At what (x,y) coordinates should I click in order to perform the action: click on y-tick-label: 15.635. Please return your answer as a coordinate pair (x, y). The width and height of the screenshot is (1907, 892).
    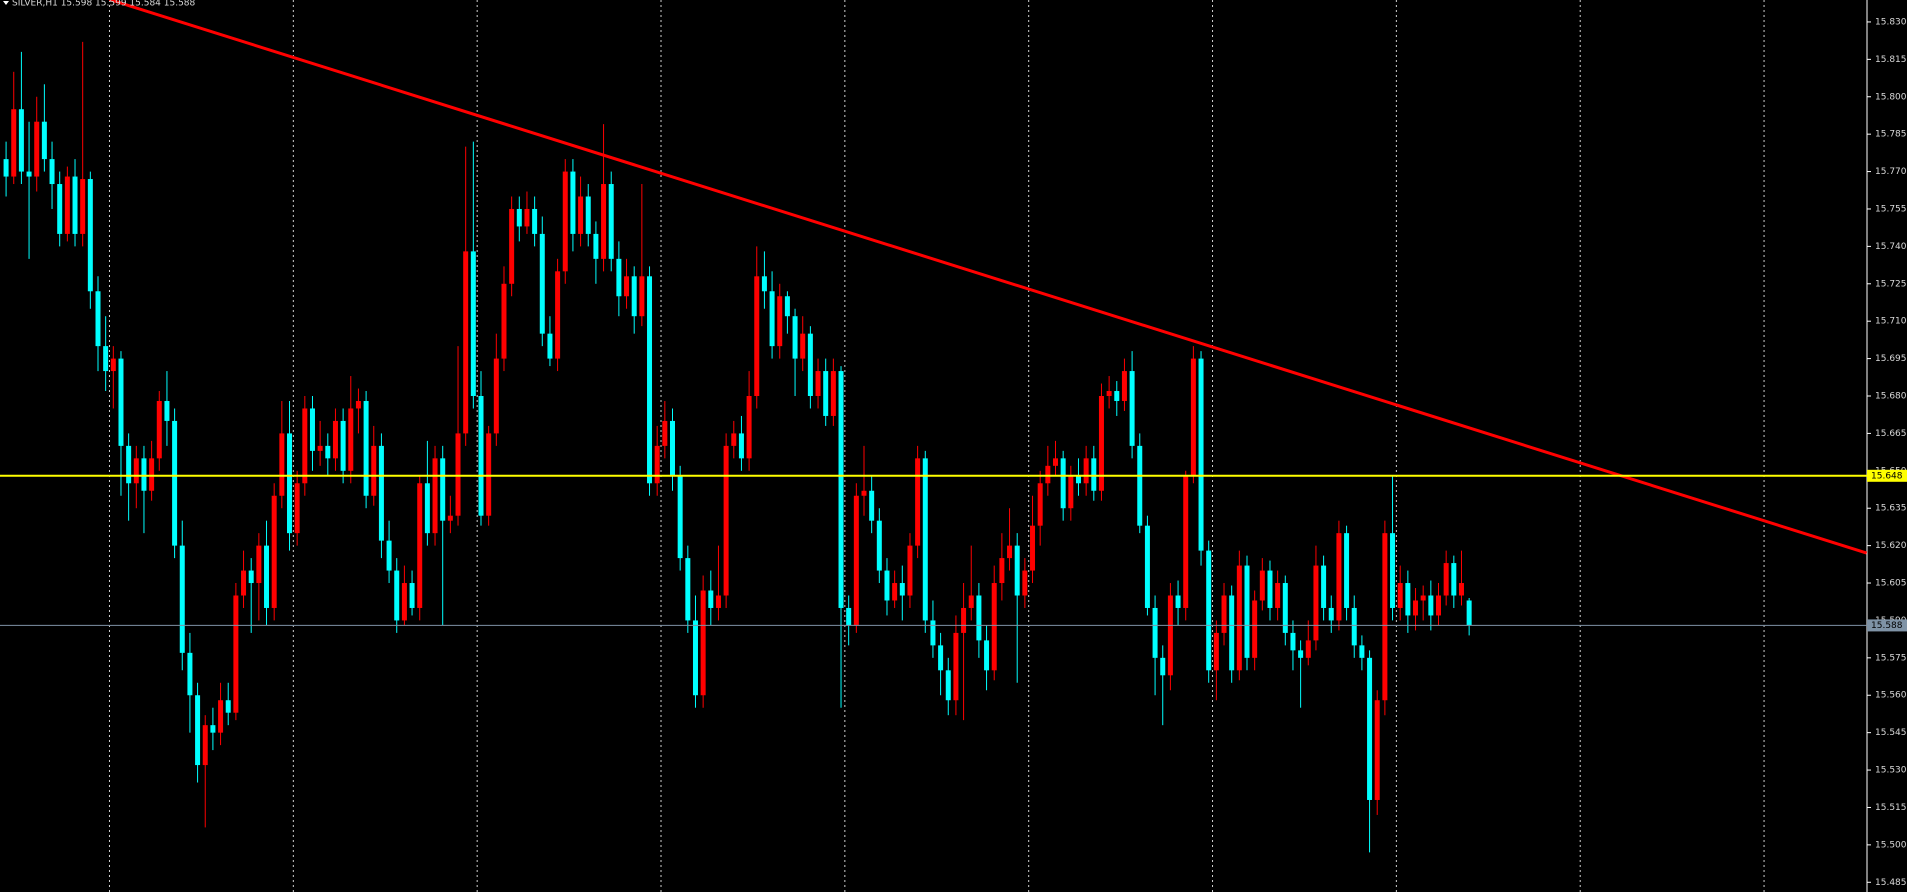
    Looking at the image, I should click on (1891, 509).